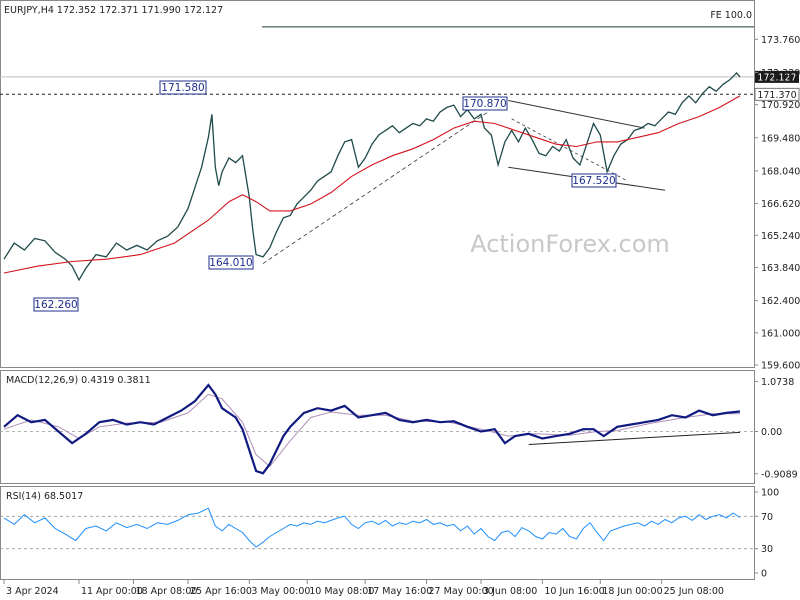 This screenshot has height=600, width=800. Describe the element at coordinates (570, 244) in the screenshot. I see `watermark: ActionForex.com` at that location.